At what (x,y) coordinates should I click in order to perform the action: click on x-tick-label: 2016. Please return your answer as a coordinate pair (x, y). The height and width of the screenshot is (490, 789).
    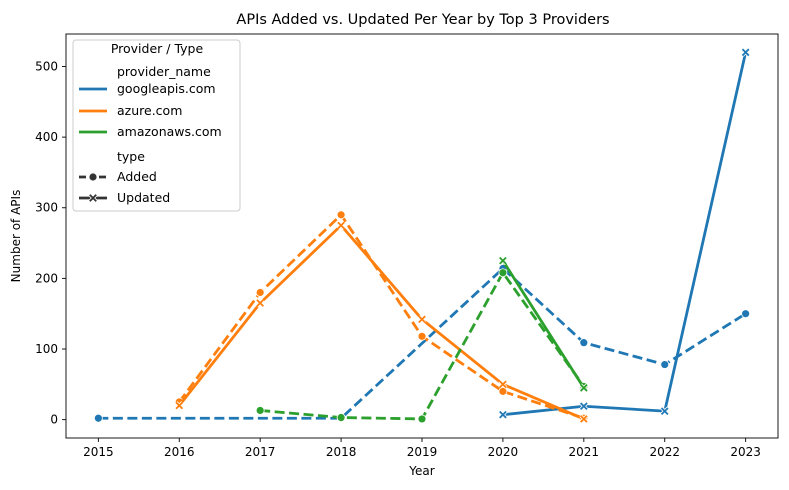
    Looking at the image, I should click on (179, 452).